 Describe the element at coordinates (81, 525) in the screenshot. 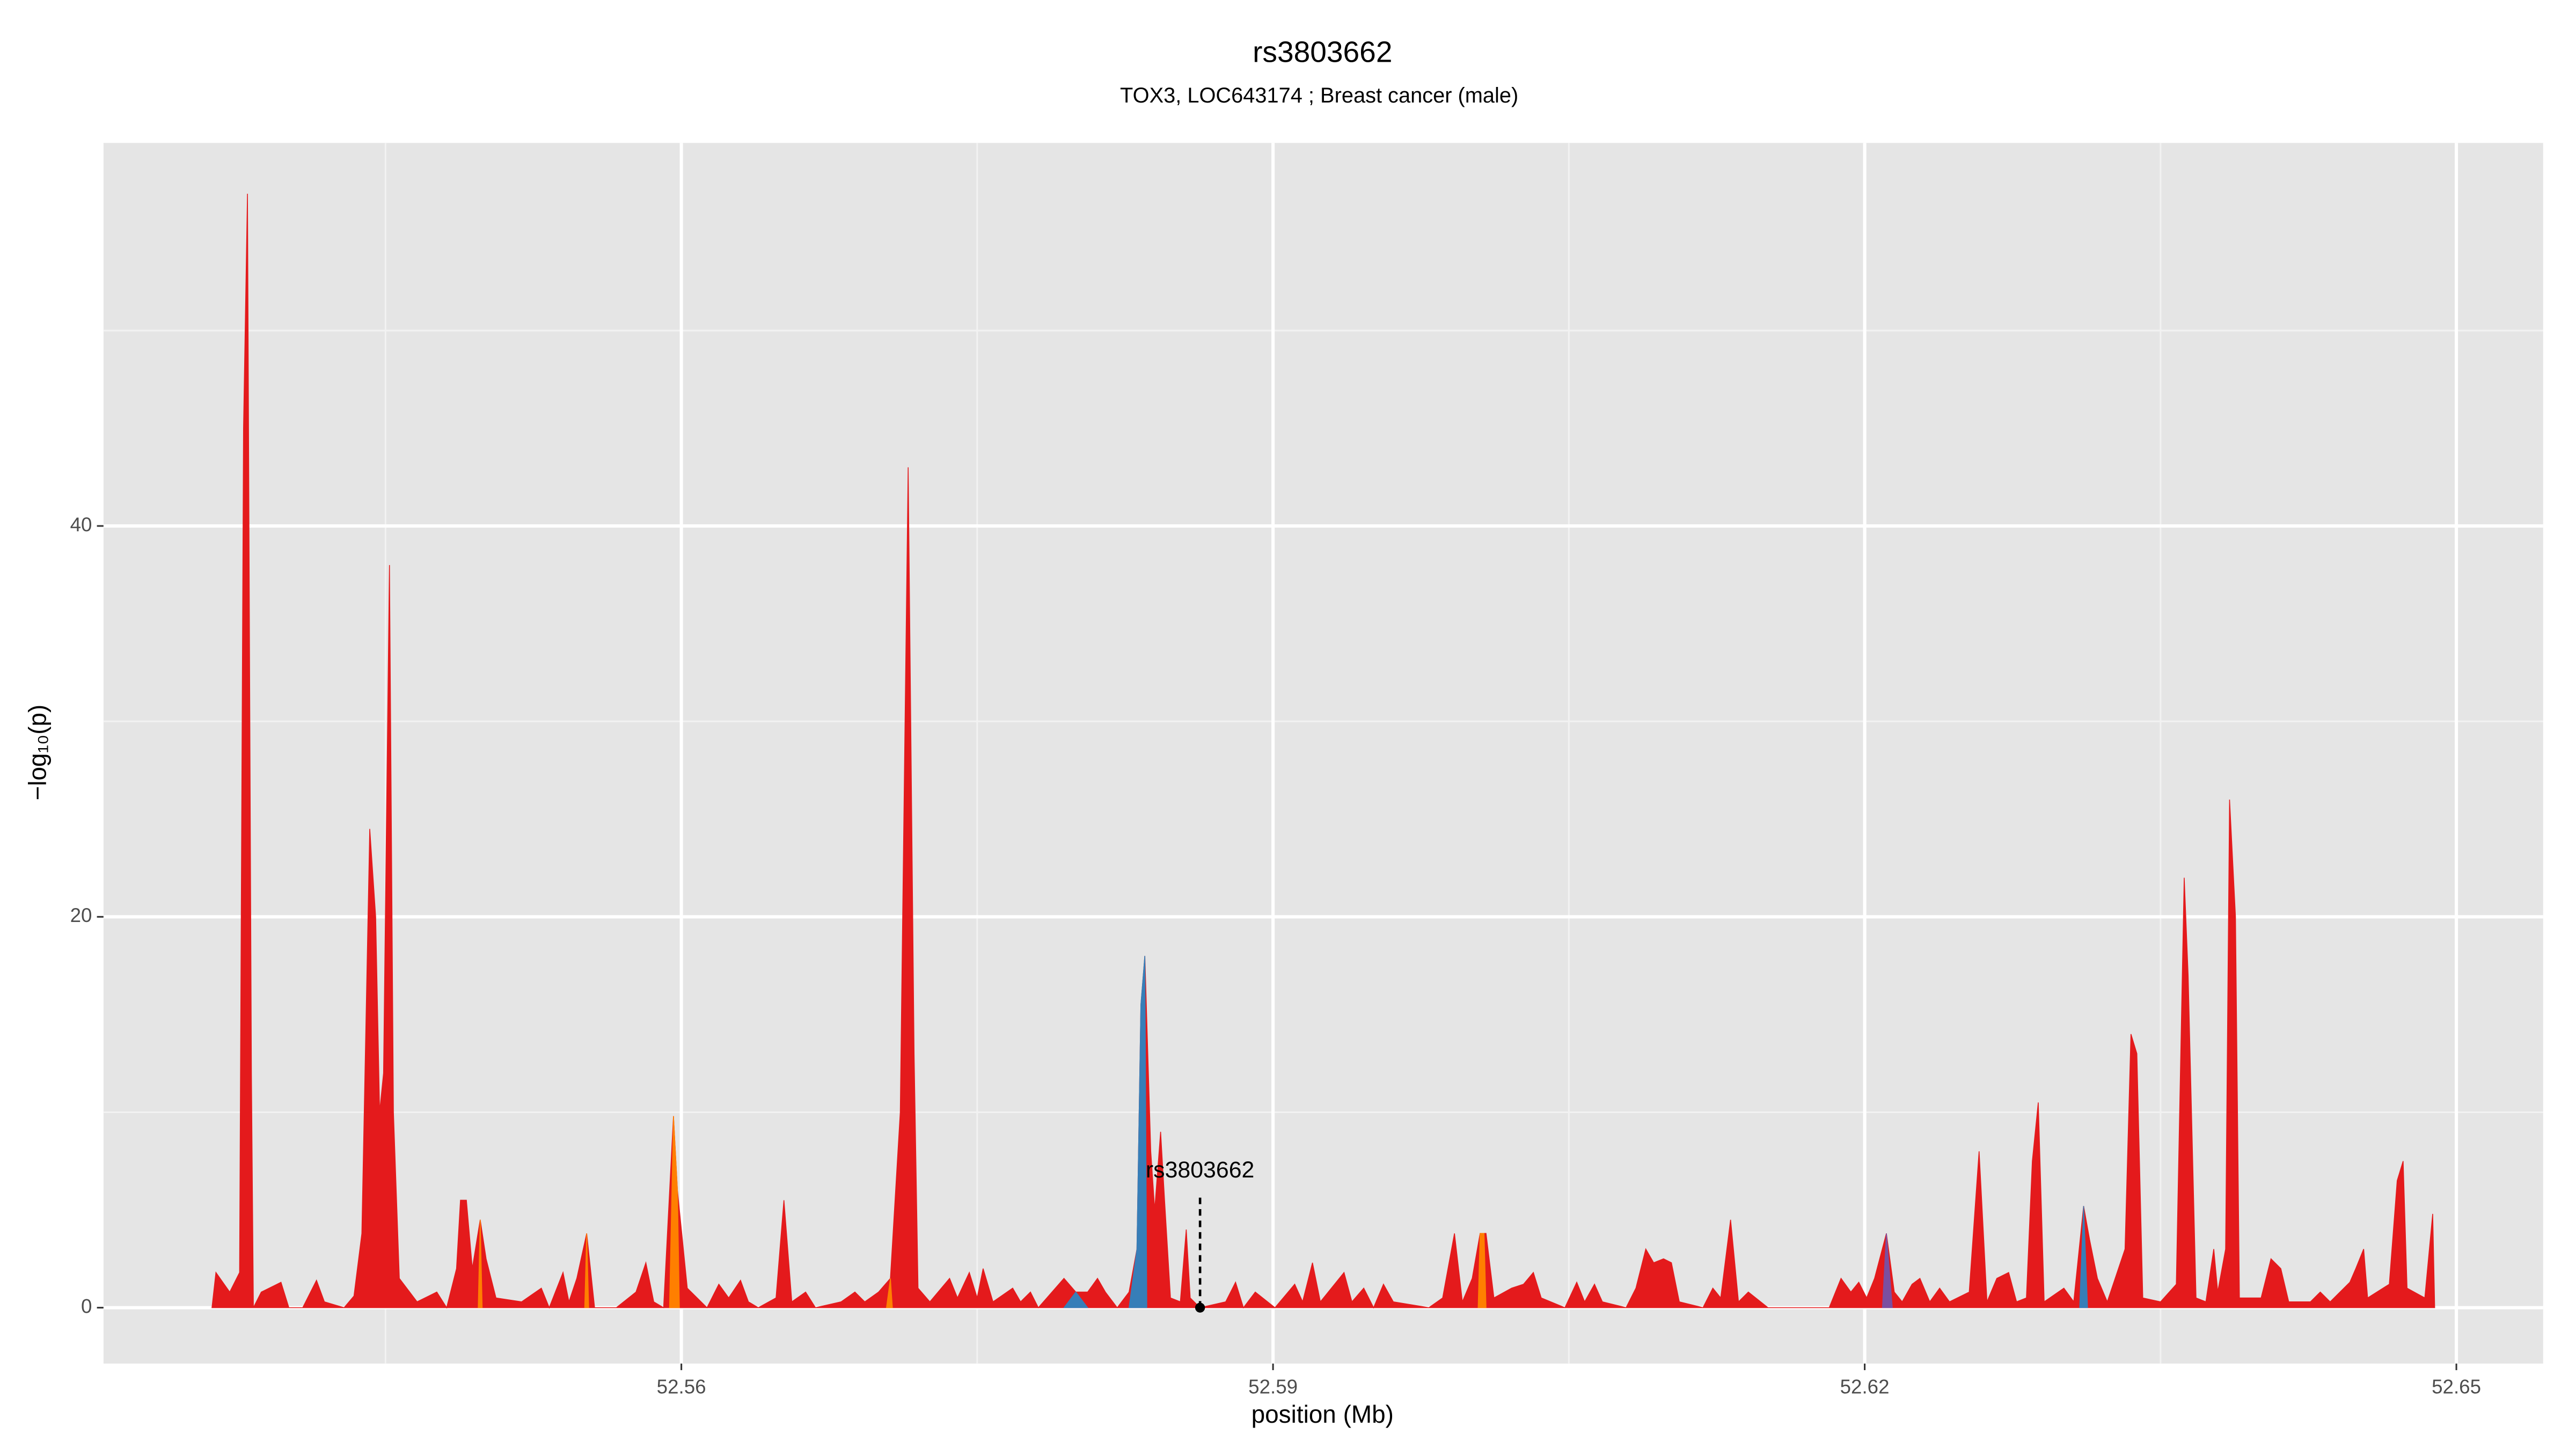

I see `y-tick-label: 40` at that location.